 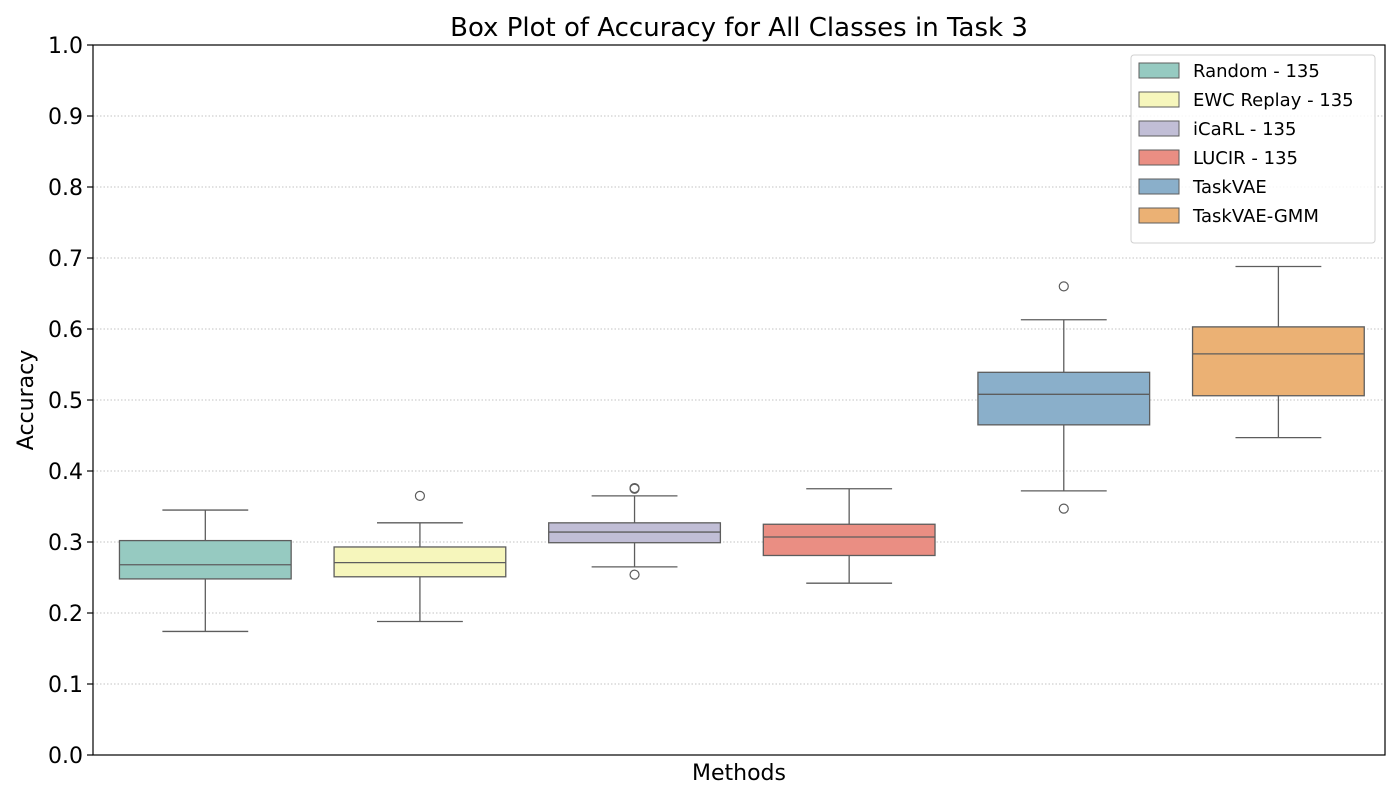 What do you see at coordinates (65, 330) in the screenshot?
I see `y-tick-label: 0.6` at bounding box center [65, 330].